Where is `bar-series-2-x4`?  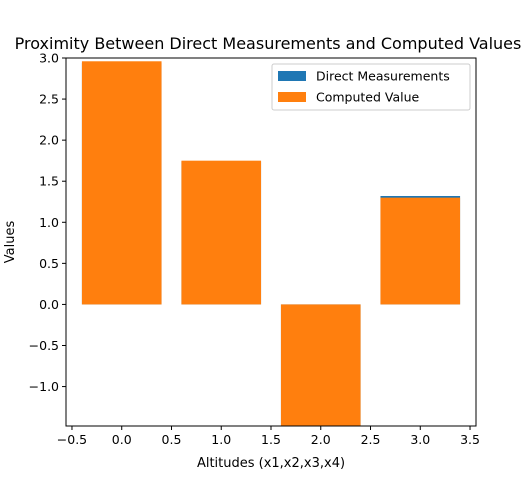 bar-series-2-x4 is located at coordinates (420, 251).